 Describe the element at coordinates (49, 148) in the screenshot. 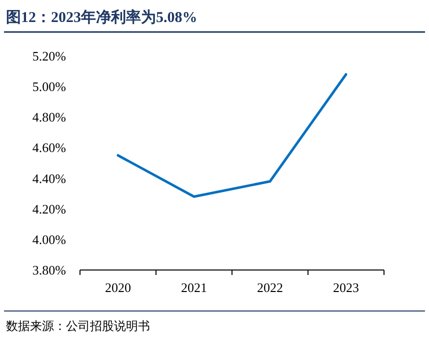

I see `y-tick-label: 4.60%` at that location.